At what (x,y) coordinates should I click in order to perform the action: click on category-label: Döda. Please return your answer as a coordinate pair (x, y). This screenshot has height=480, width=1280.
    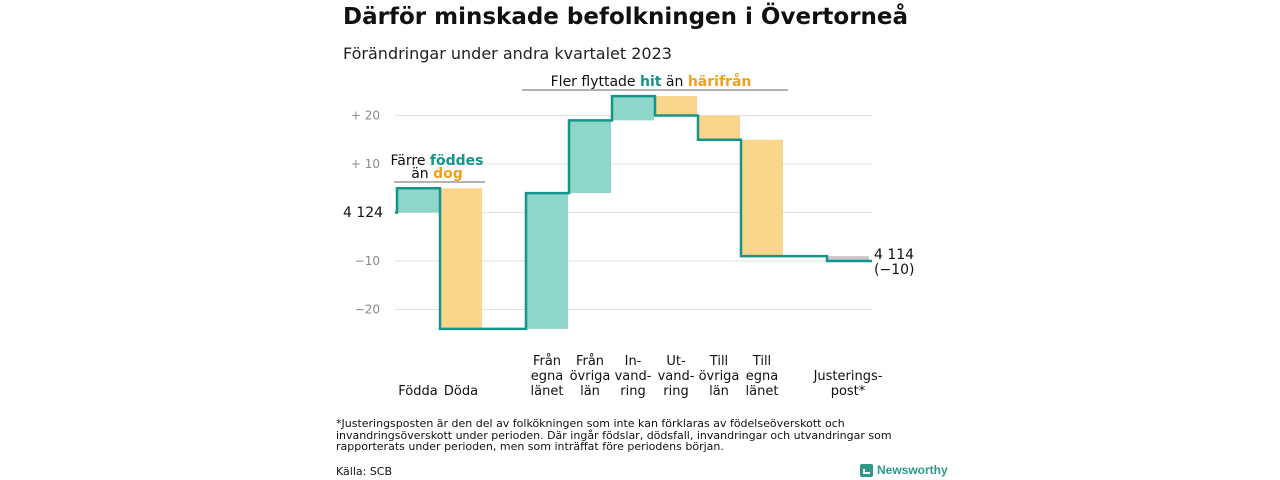
    Looking at the image, I should click on (461, 391).